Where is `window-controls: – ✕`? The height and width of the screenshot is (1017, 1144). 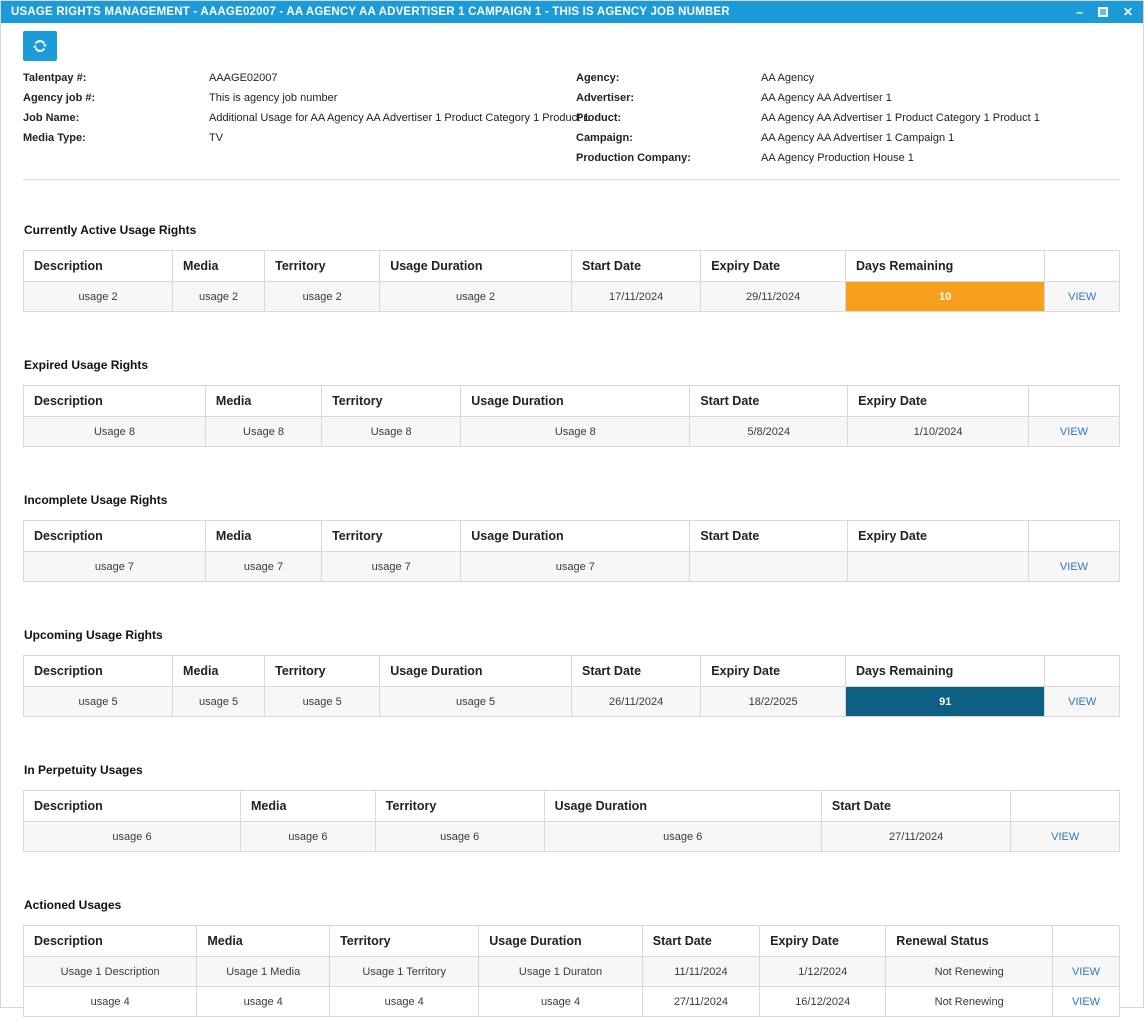
window-controls: – ✕ is located at coordinates (1104, 12).